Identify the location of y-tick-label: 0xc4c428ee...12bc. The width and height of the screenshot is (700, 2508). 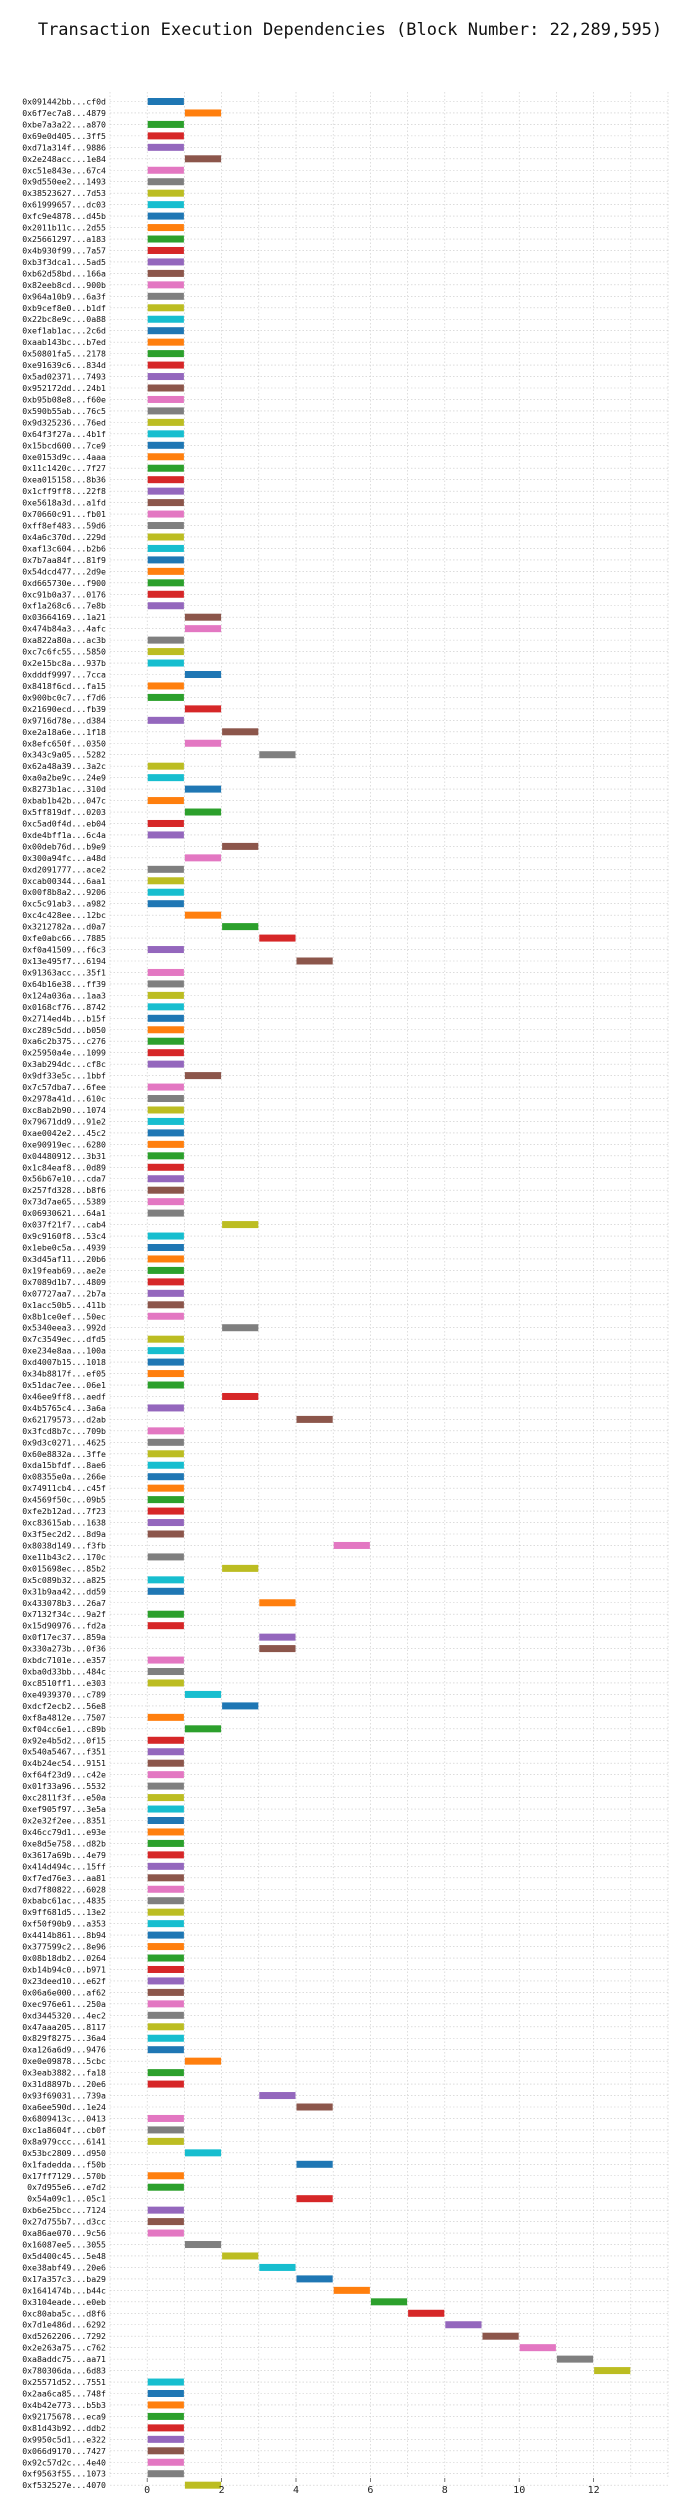
(64, 915).